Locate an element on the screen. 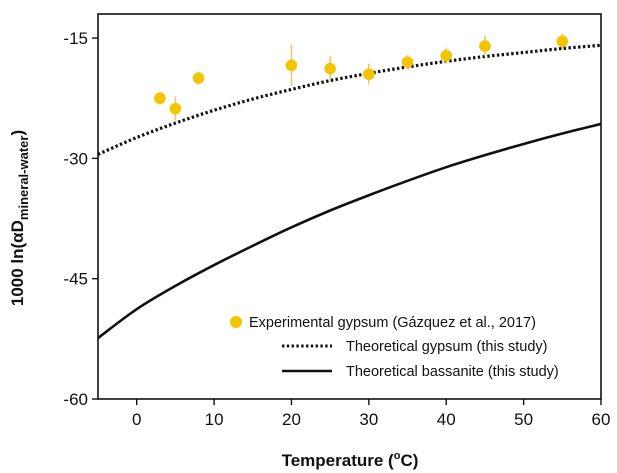 The height and width of the screenshot is (473, 617). data-points-layer is located at coordinates (361, 77).